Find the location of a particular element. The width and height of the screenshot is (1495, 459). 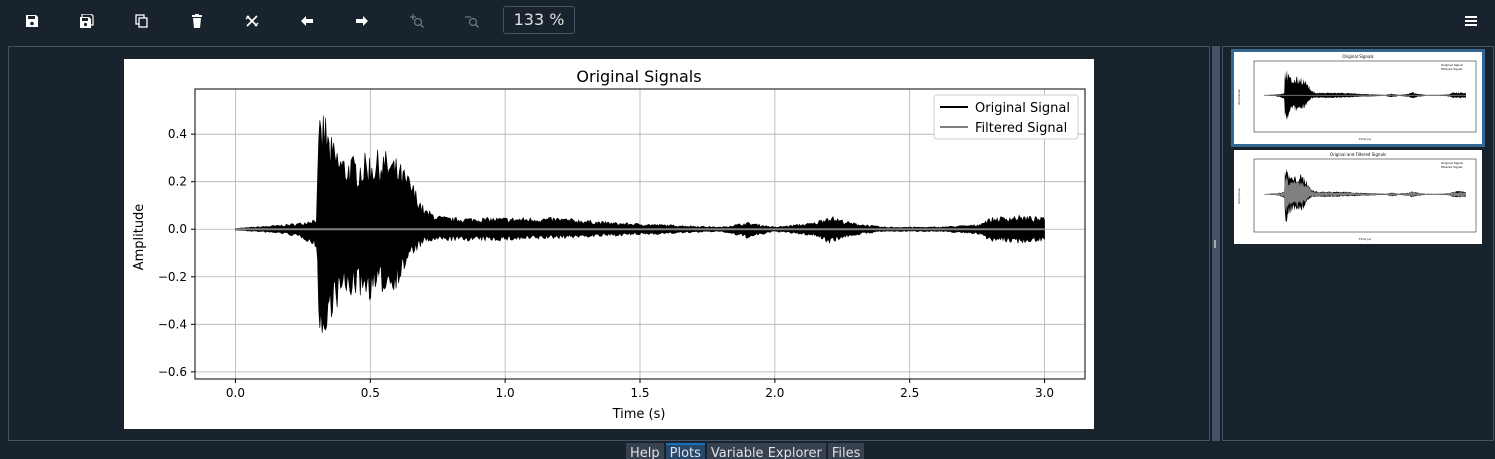

splitter-grip is located at coordinates (1215, 244).